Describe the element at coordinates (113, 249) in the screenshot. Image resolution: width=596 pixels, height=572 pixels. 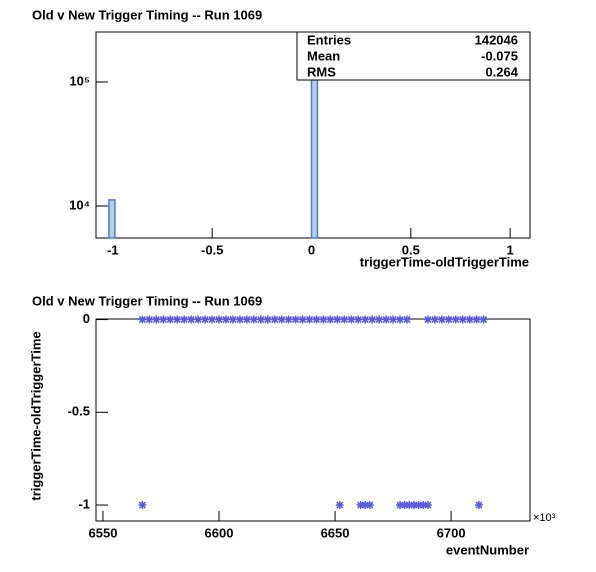
I see `x-tick-label: -1` at that location.